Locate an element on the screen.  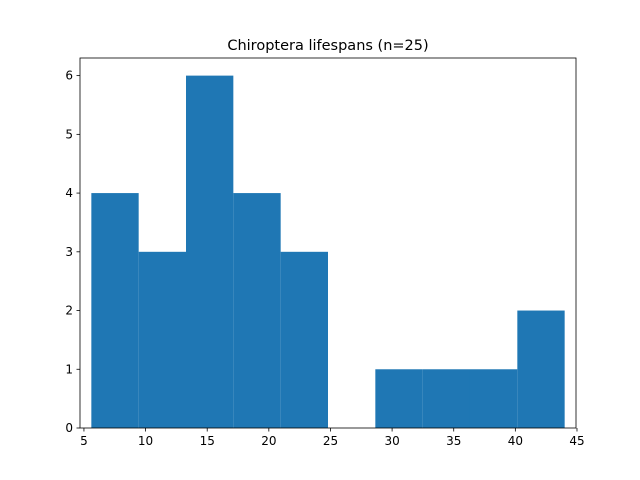
chart-title: Chiroptera lifespans (n=25) is located at coordinates (327, 46).